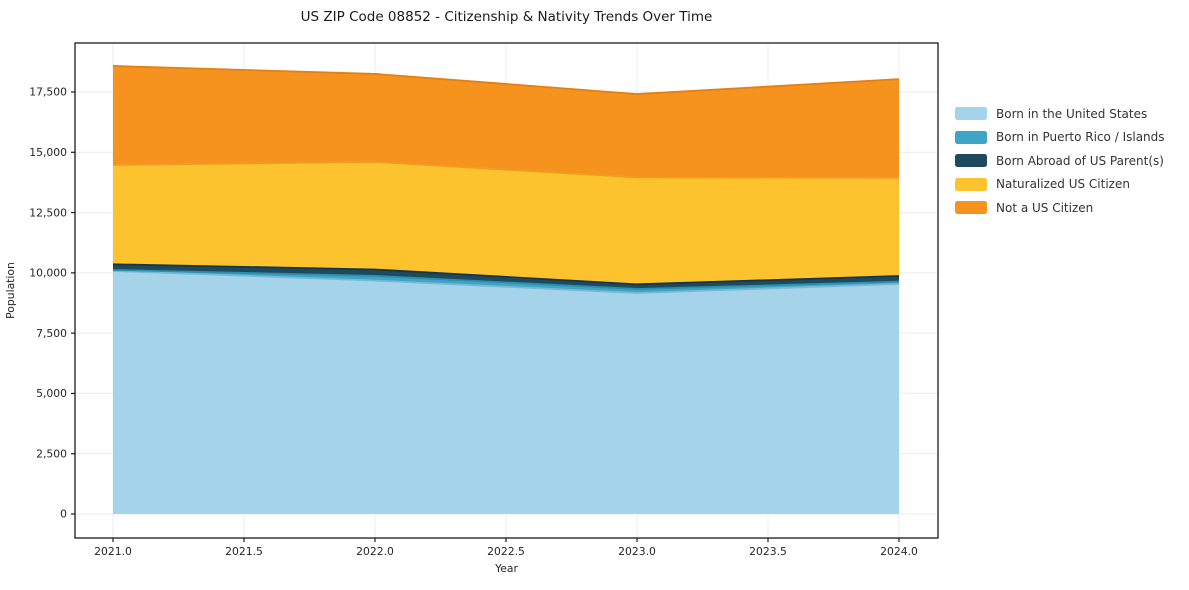 The image size is (1189, 590). Describe the element at coordinates (1080, 160) in the screenshot. I see `legend-label: Born Abroad of US Parent(s)` at that location.